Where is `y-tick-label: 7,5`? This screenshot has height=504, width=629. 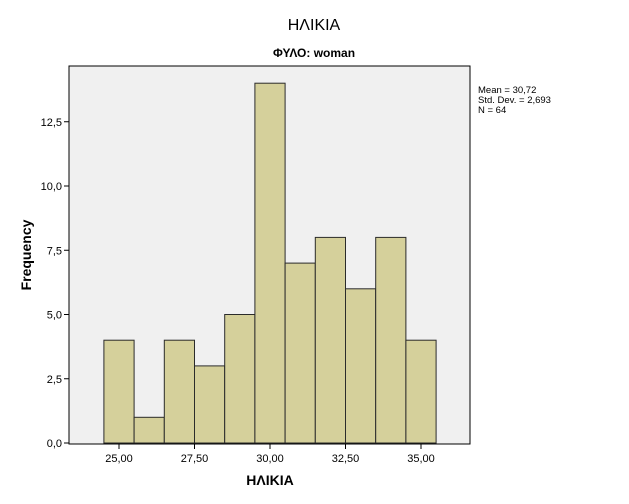
y-tick-label: 7,5 is located at coordinates (54, 251).